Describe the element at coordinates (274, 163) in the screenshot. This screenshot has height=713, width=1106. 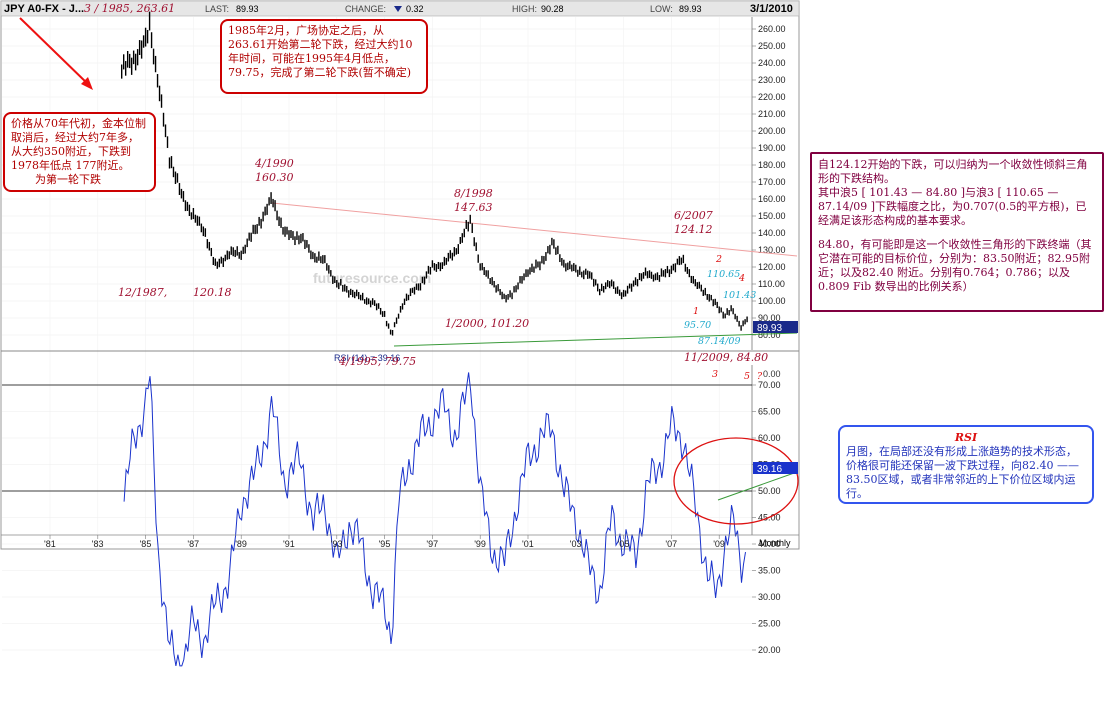
I see `label-1990-date: 4/1990` at that location.